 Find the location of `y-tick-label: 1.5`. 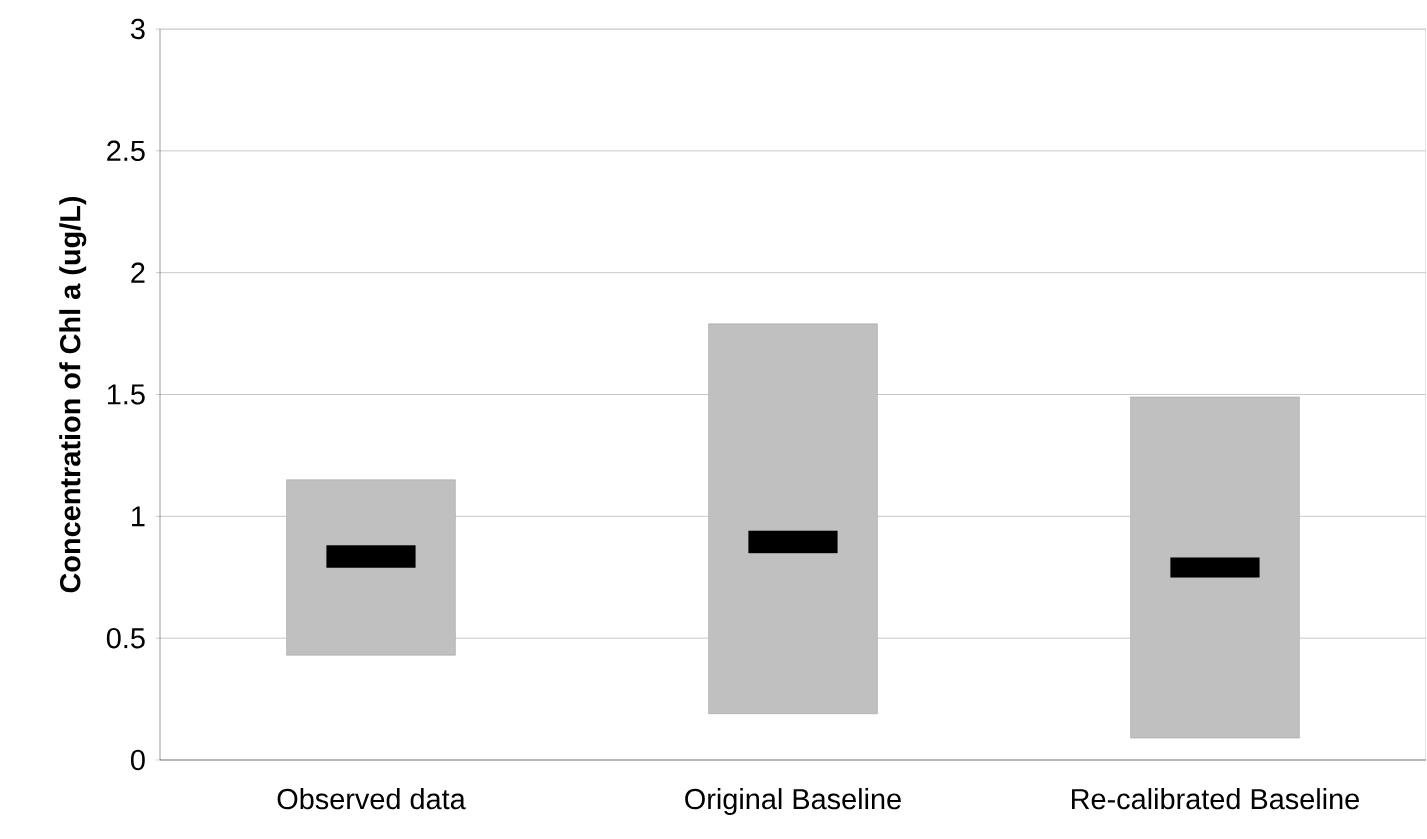

y-tick-label: 1.5 is located at coordinates (126, 394).